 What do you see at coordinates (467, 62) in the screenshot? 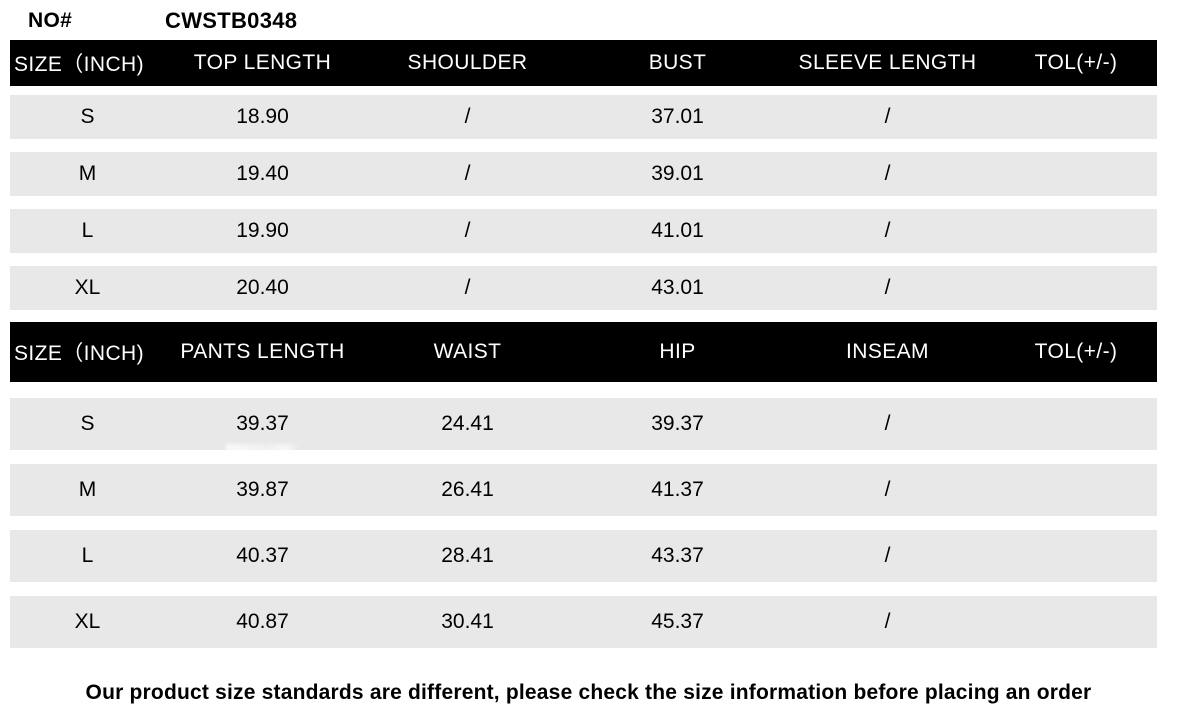
I see `column-header-shoulder: SHOULDER` at bounding box center [467, 62].